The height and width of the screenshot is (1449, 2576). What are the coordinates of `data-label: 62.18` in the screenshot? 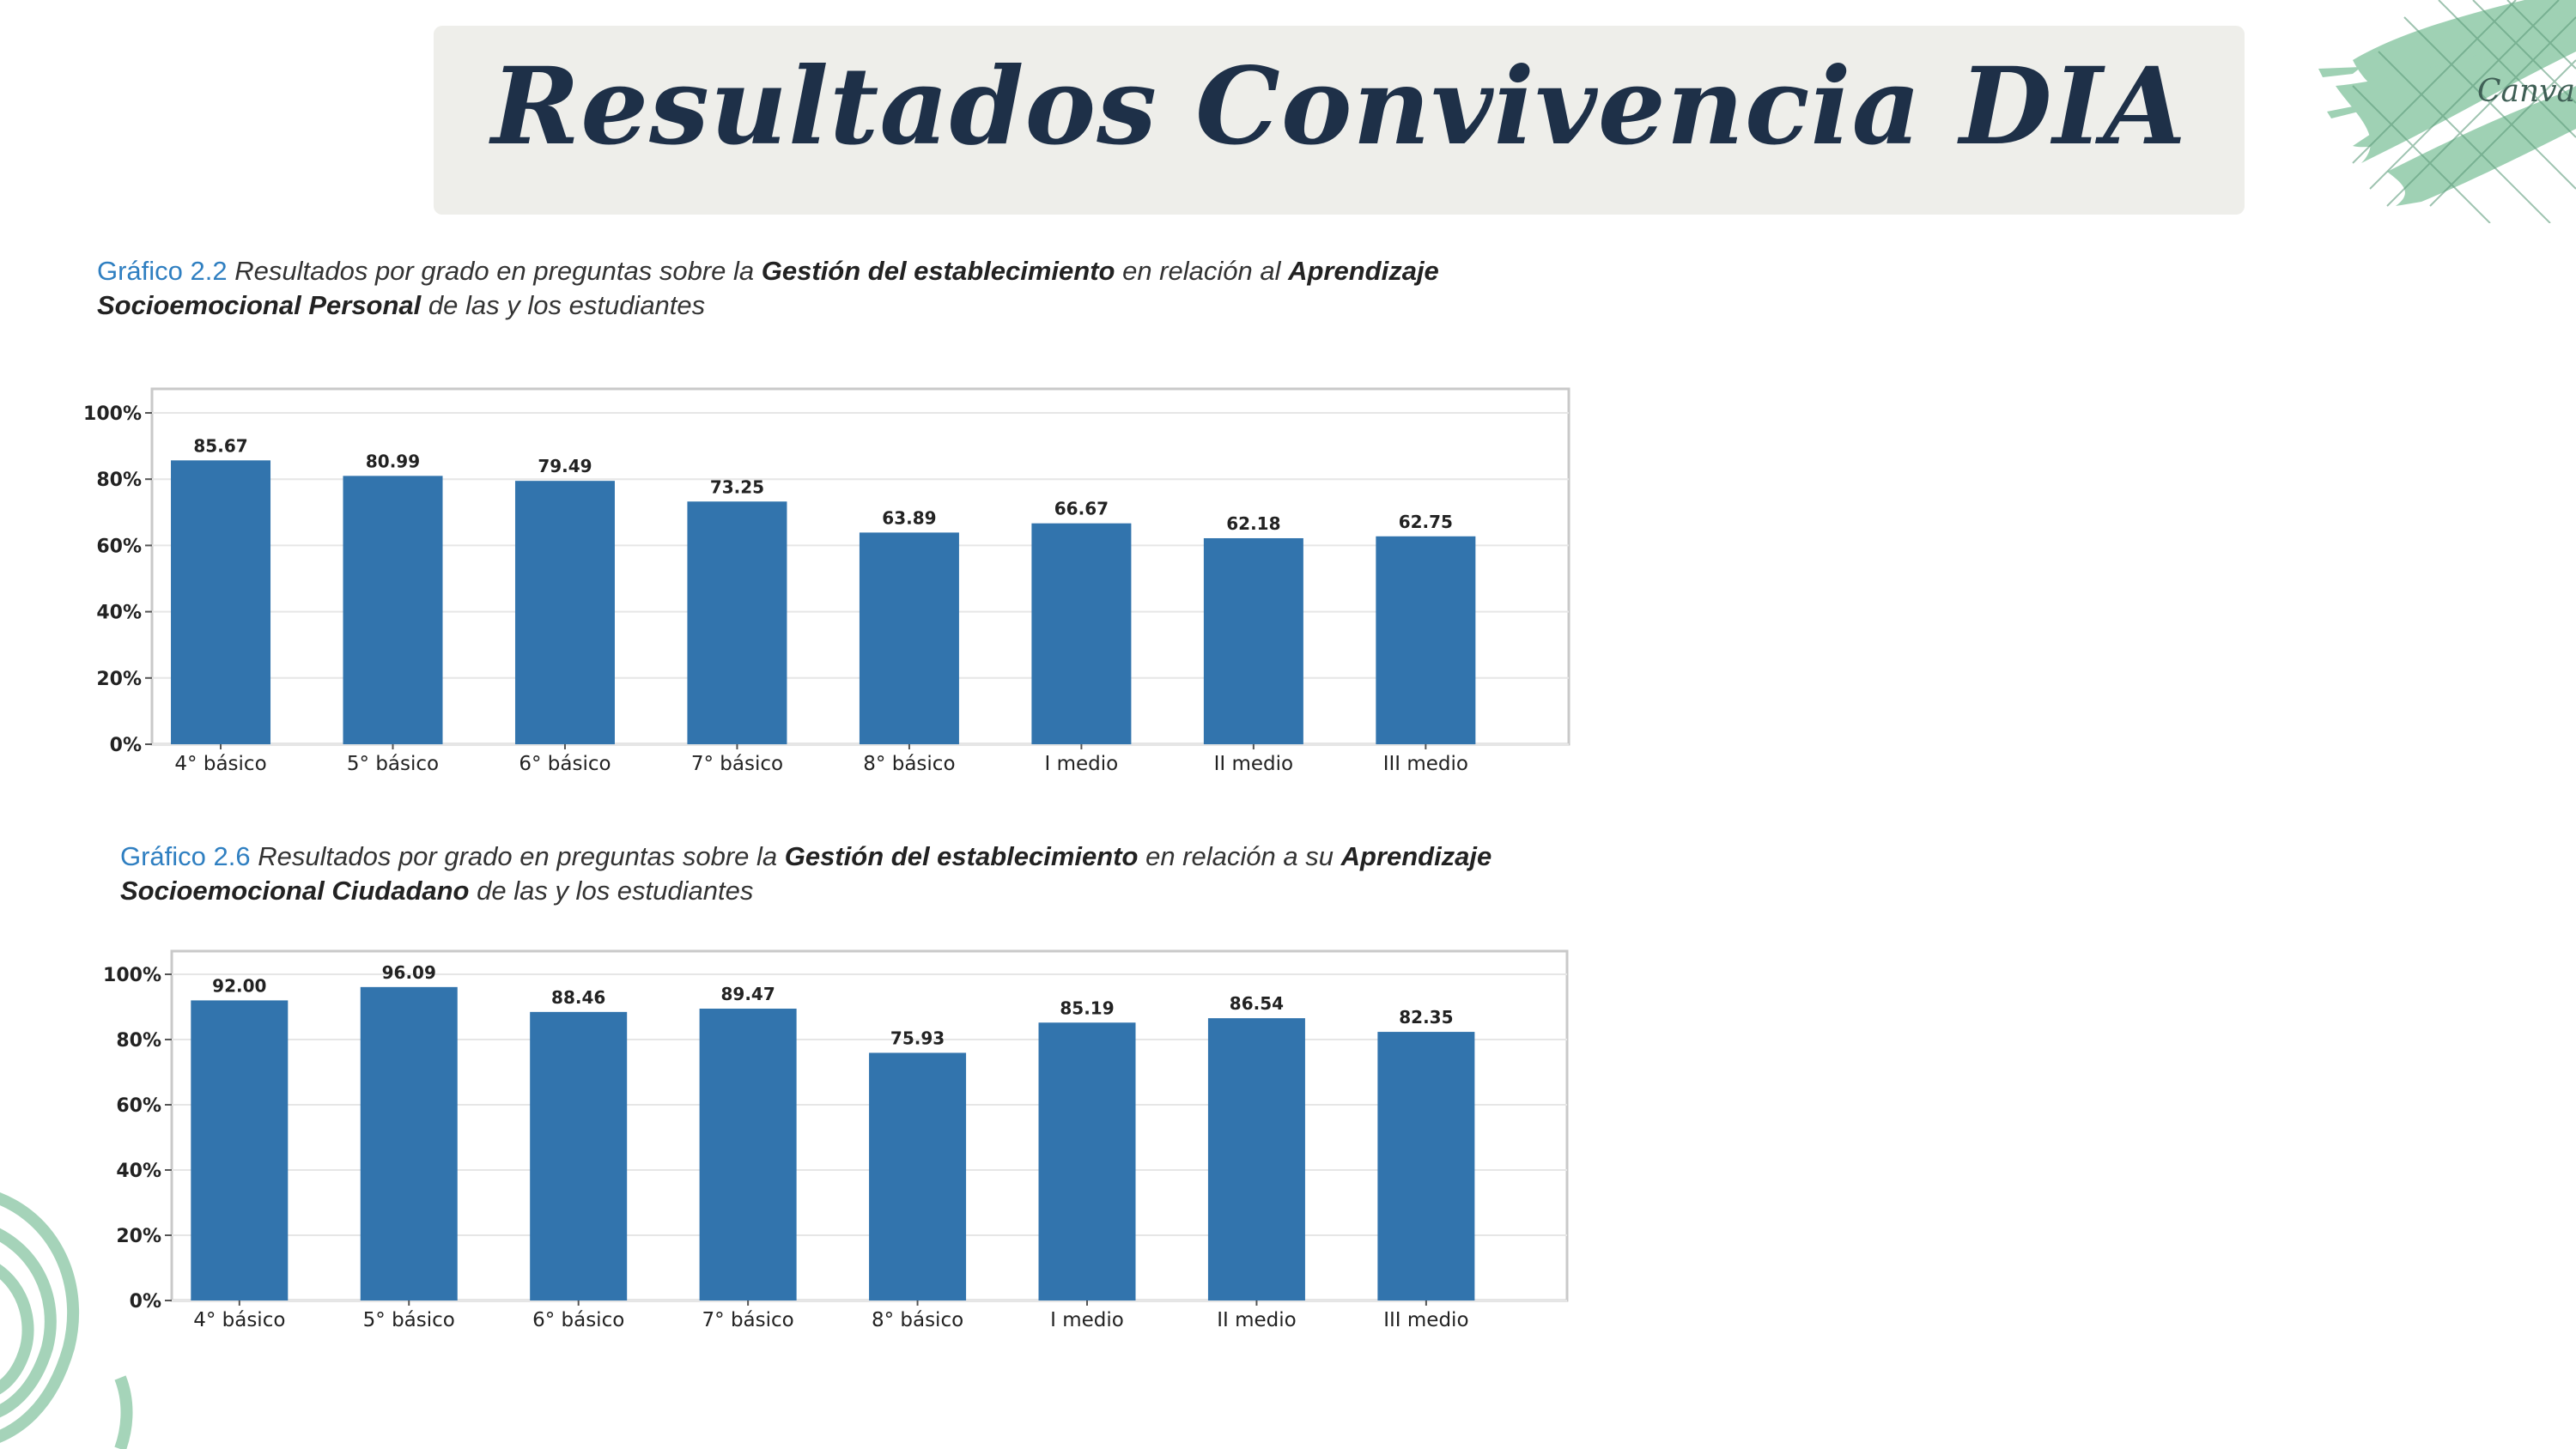 It's located at (1253, 523).